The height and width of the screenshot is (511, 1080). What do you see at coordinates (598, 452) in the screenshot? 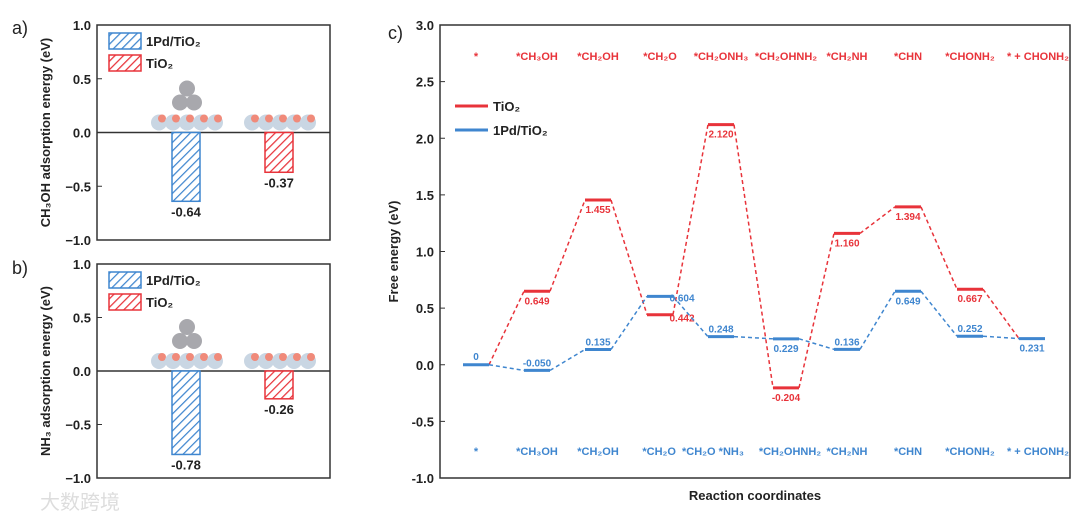
I see `state-label-pd-tio2: *CH₂OH` at bounding box center [598, 452].